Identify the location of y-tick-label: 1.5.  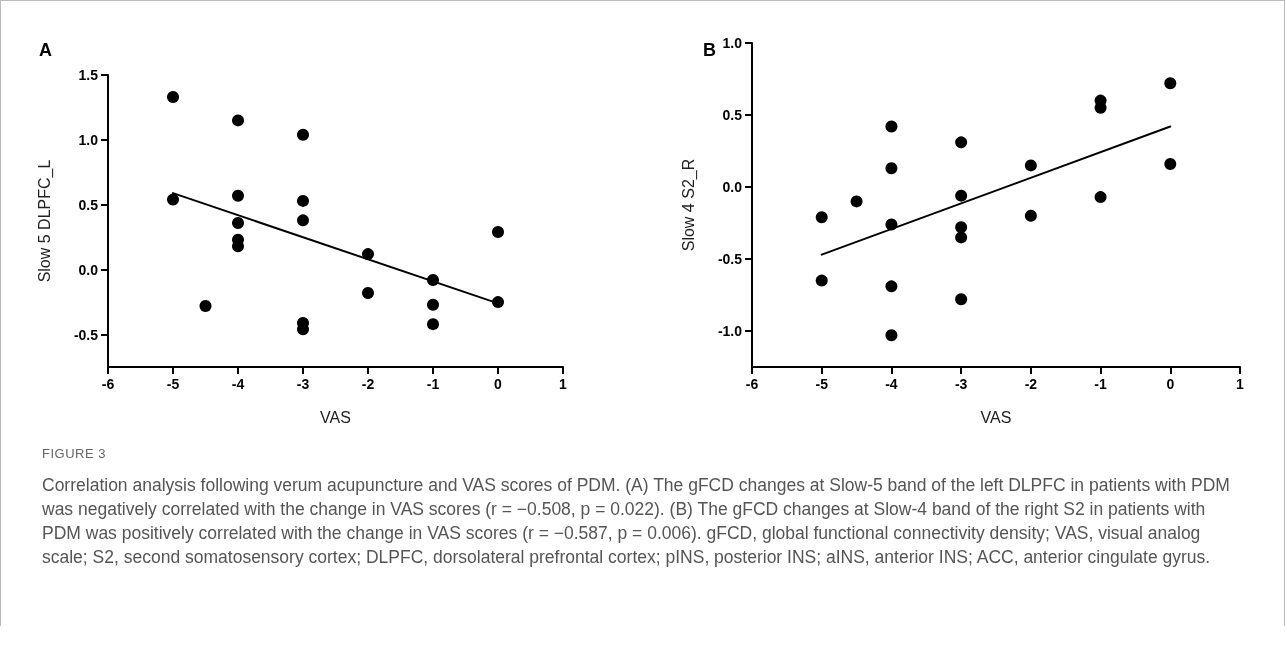
(88, 75).